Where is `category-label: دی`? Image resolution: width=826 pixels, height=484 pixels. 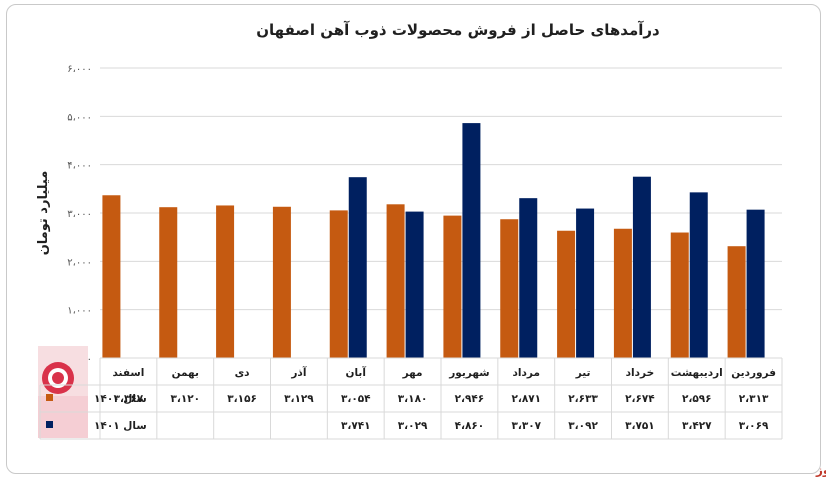 category-label: دی is located at coordinates (243, 373).